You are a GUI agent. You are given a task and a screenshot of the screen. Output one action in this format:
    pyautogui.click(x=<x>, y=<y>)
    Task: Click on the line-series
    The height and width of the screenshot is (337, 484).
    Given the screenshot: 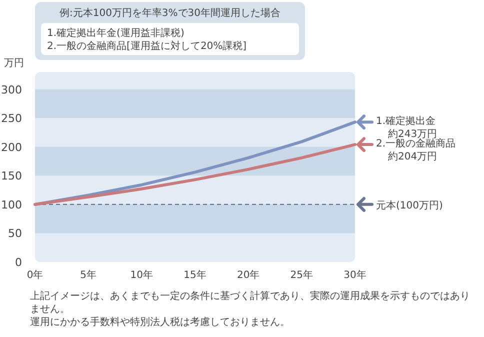 What is the action you would take?
    pyautogui.click(x=195, y=174)
    